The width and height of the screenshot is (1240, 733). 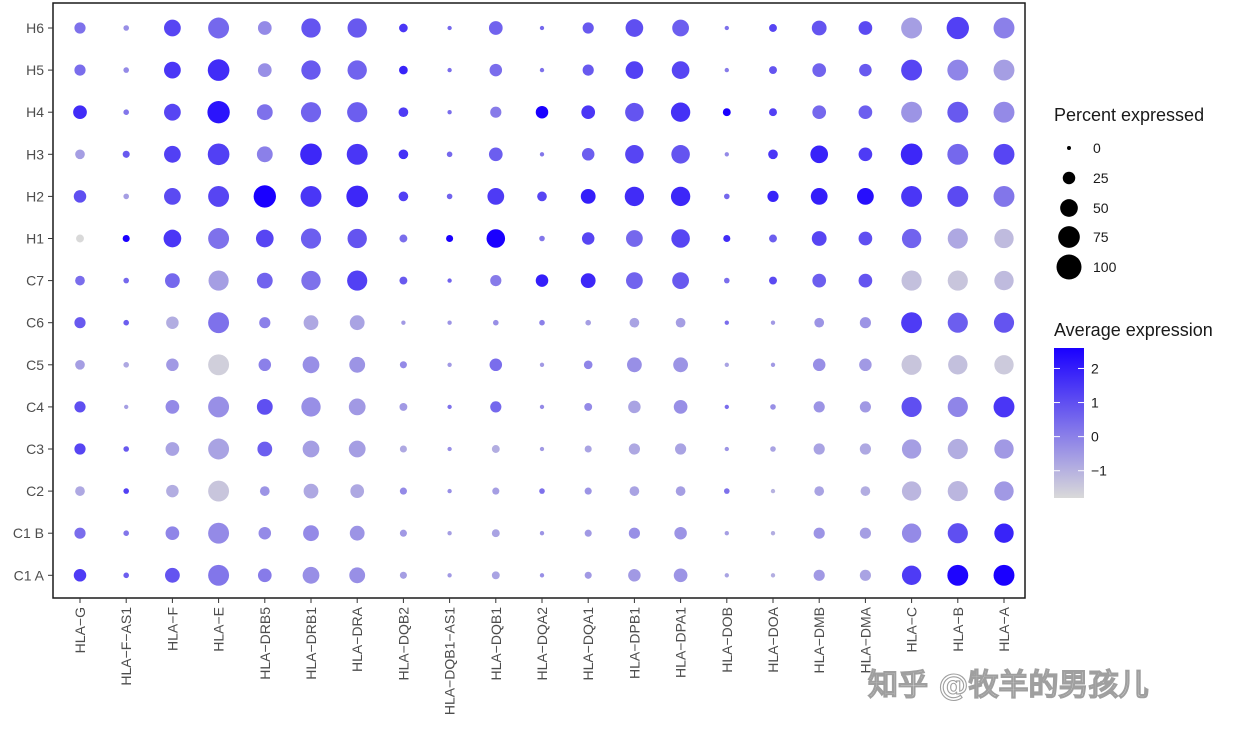 What do you see at coordinates (819, 491) in the screenshot?
I see `dot-c2-hla-dmb` at bounding box center [819, 491].